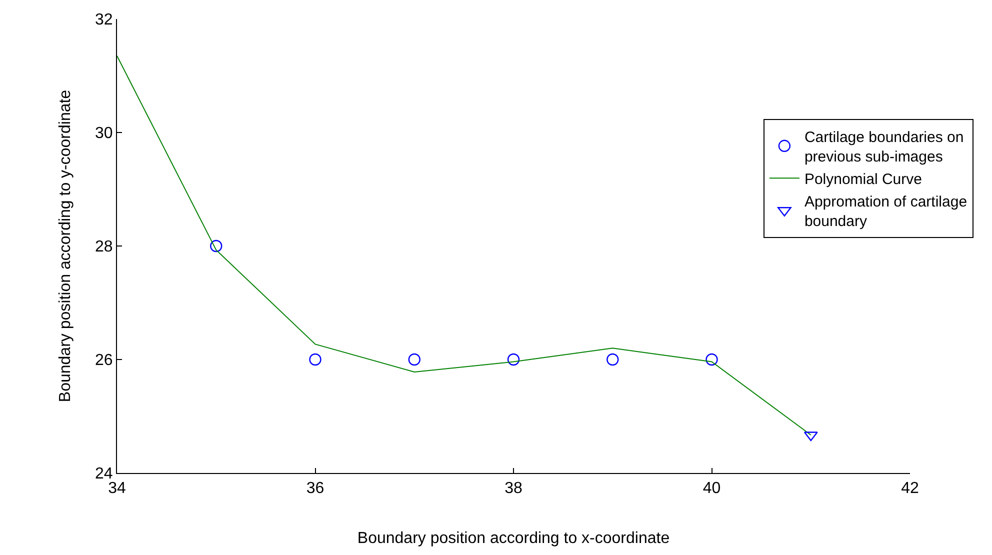  Describe the element at coordinates (104, 133) in the screenshot. I see `y-tick-label: 30` at that location.